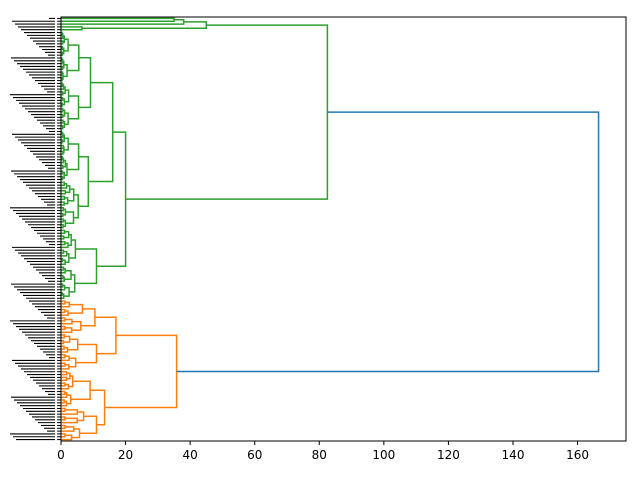 The height and width of the screenshot is (480, 640). Describe the element at coordinates (35, 229) in the screenshot. I see `leaf-labels` at that location.